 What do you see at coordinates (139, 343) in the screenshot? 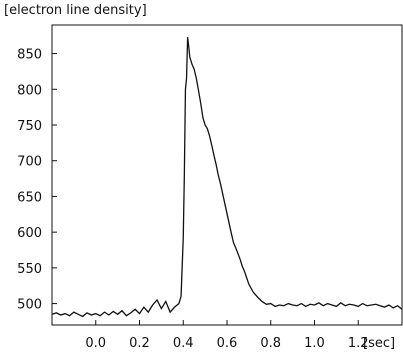
I see `x-tick-label: 0.2` at bounding box center [139, 343].